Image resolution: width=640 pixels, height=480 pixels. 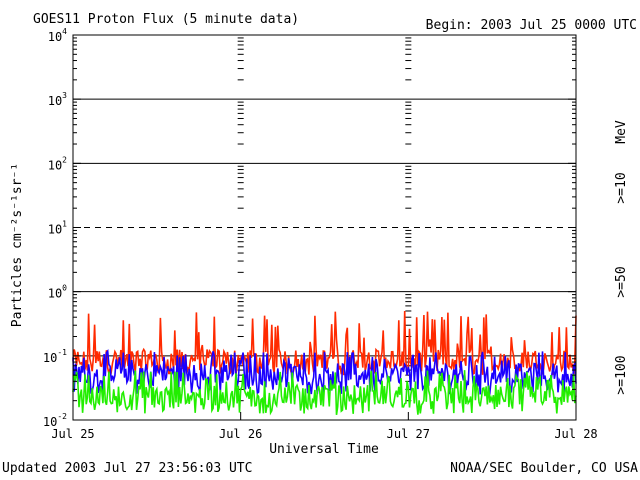 I want to click on legend-entry: >=10, so click(x=621, y=187).